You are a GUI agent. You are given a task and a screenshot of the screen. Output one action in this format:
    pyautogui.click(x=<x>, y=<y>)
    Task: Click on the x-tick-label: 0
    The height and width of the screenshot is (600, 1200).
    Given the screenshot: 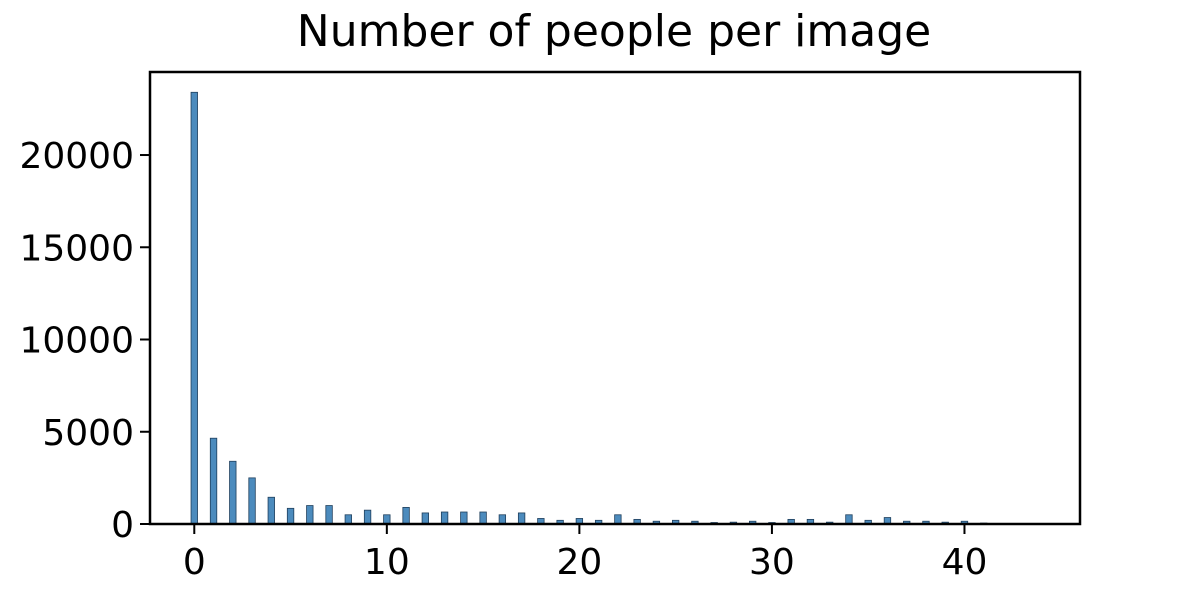 What is the action you would take?
    pyautogui.click(x=194, y=562)
    